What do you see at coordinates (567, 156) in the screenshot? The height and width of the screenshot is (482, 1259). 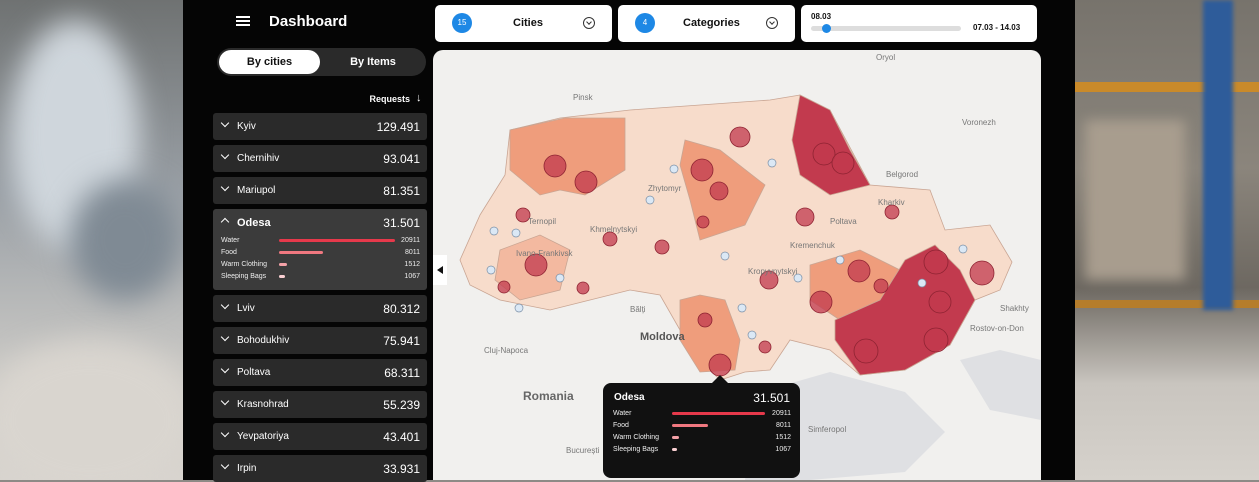 I see `region` at bounding box center [567, 156].